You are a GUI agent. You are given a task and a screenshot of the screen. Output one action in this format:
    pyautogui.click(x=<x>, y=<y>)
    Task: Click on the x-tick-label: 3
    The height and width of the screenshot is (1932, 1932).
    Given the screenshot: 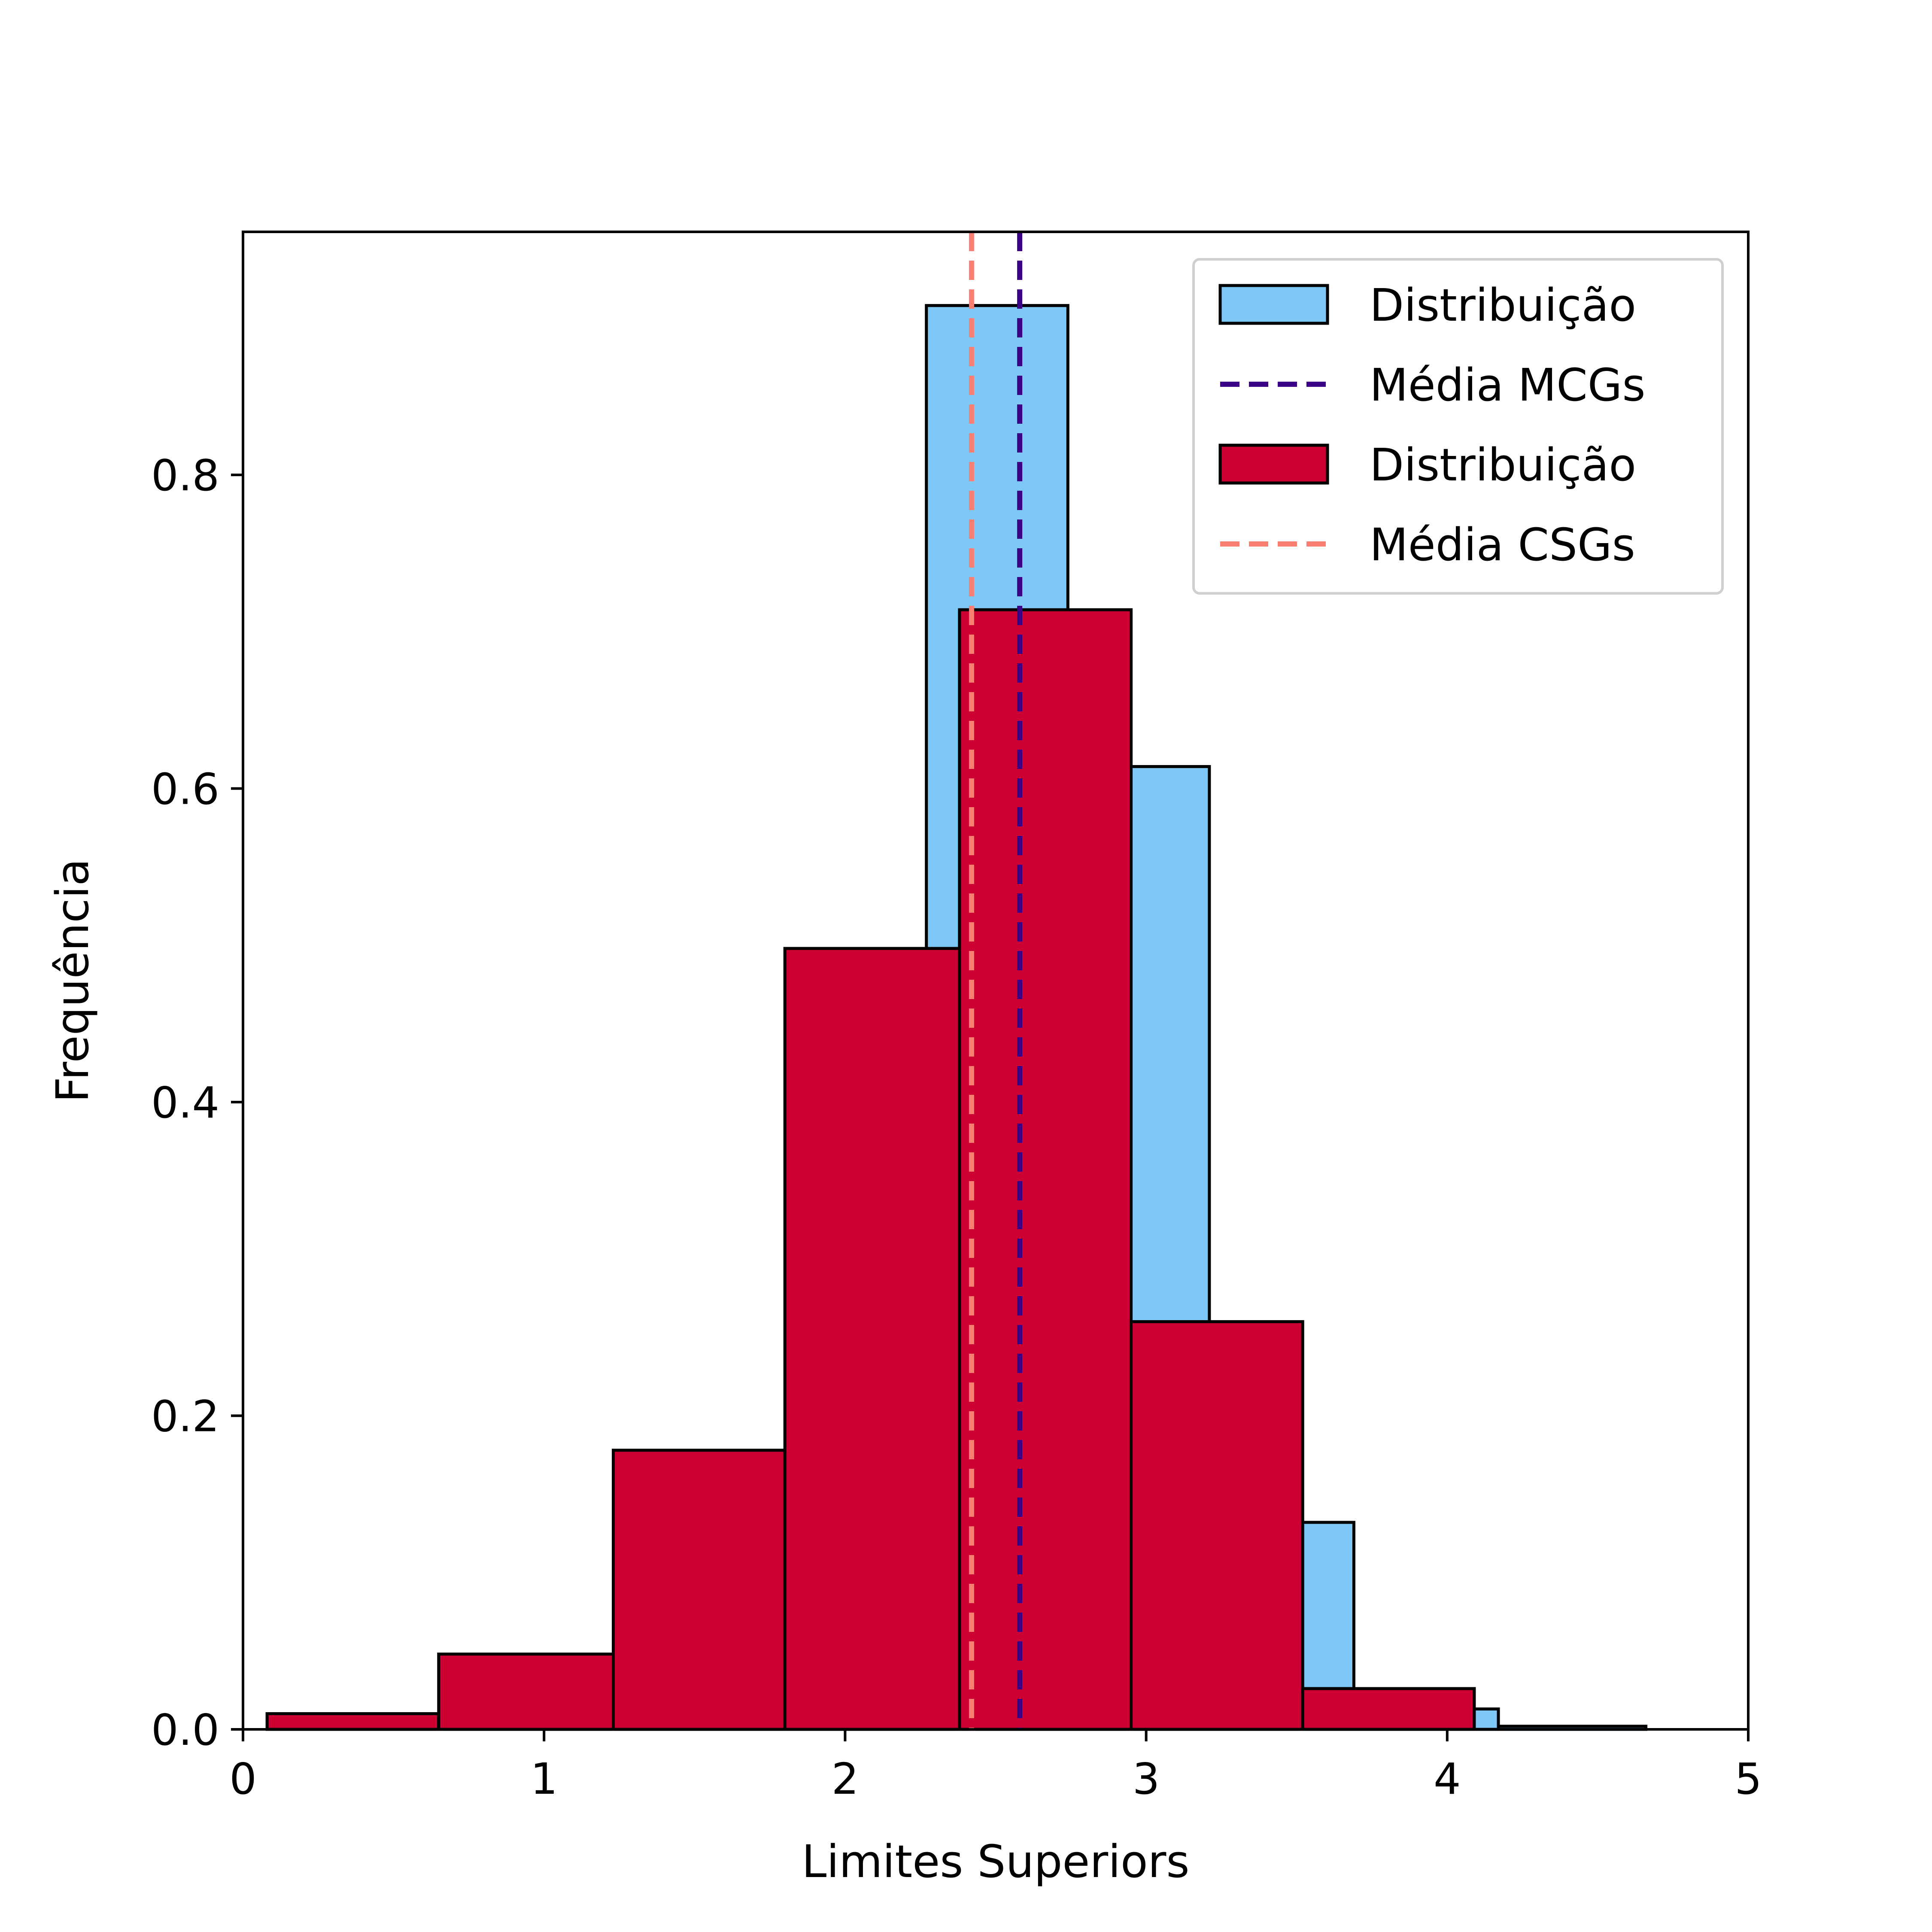 What is the action you would take?
    pyautogui.click(x=1146, y=1779)
    